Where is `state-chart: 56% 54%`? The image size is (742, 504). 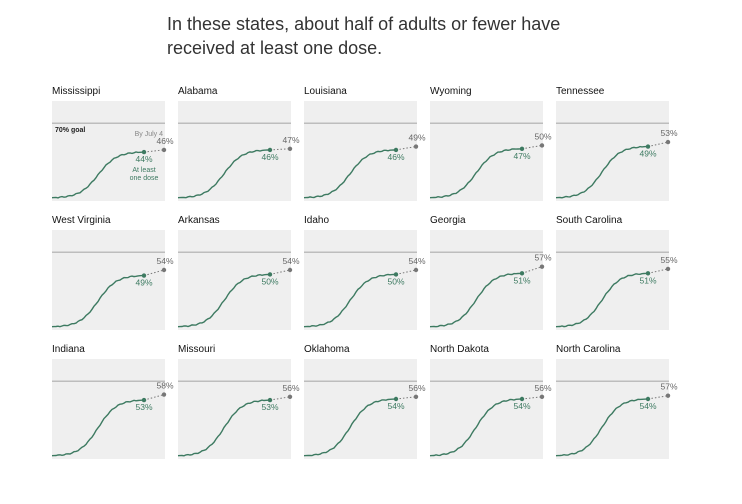
state-chart: 56% 54% is located at coordinates (490, 409).